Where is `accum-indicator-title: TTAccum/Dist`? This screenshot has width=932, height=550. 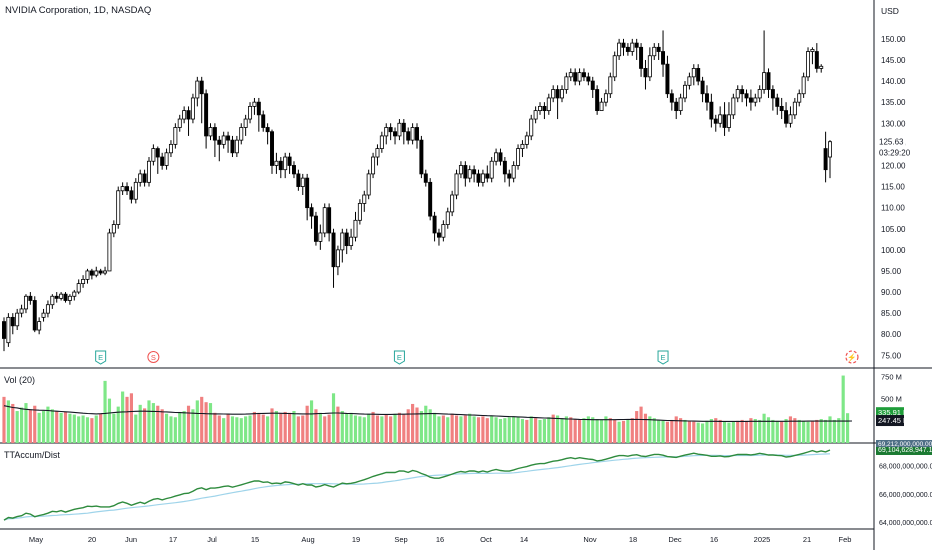 accum-indicator-title: TTAccum/Dist is located at coordinates (32, 455).